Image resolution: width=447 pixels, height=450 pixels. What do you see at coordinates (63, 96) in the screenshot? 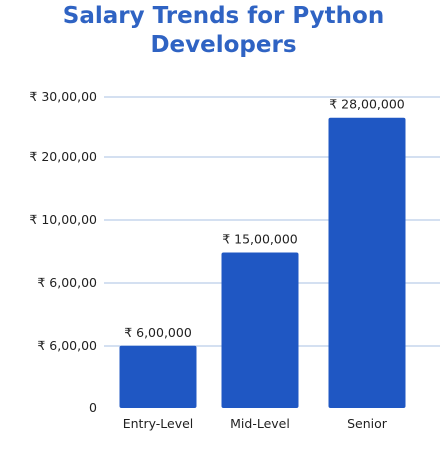
I see `y-tick-label: ₹ 30,00,00` at bounding box center [63, 96].